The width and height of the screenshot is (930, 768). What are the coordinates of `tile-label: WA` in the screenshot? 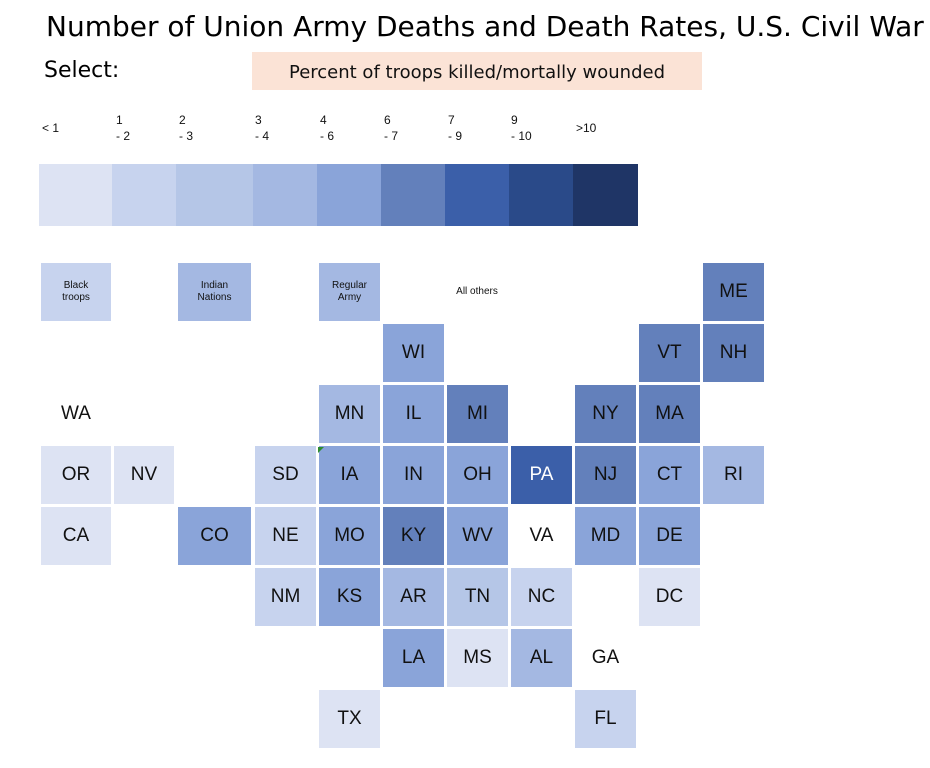 It's located at (76, 413).